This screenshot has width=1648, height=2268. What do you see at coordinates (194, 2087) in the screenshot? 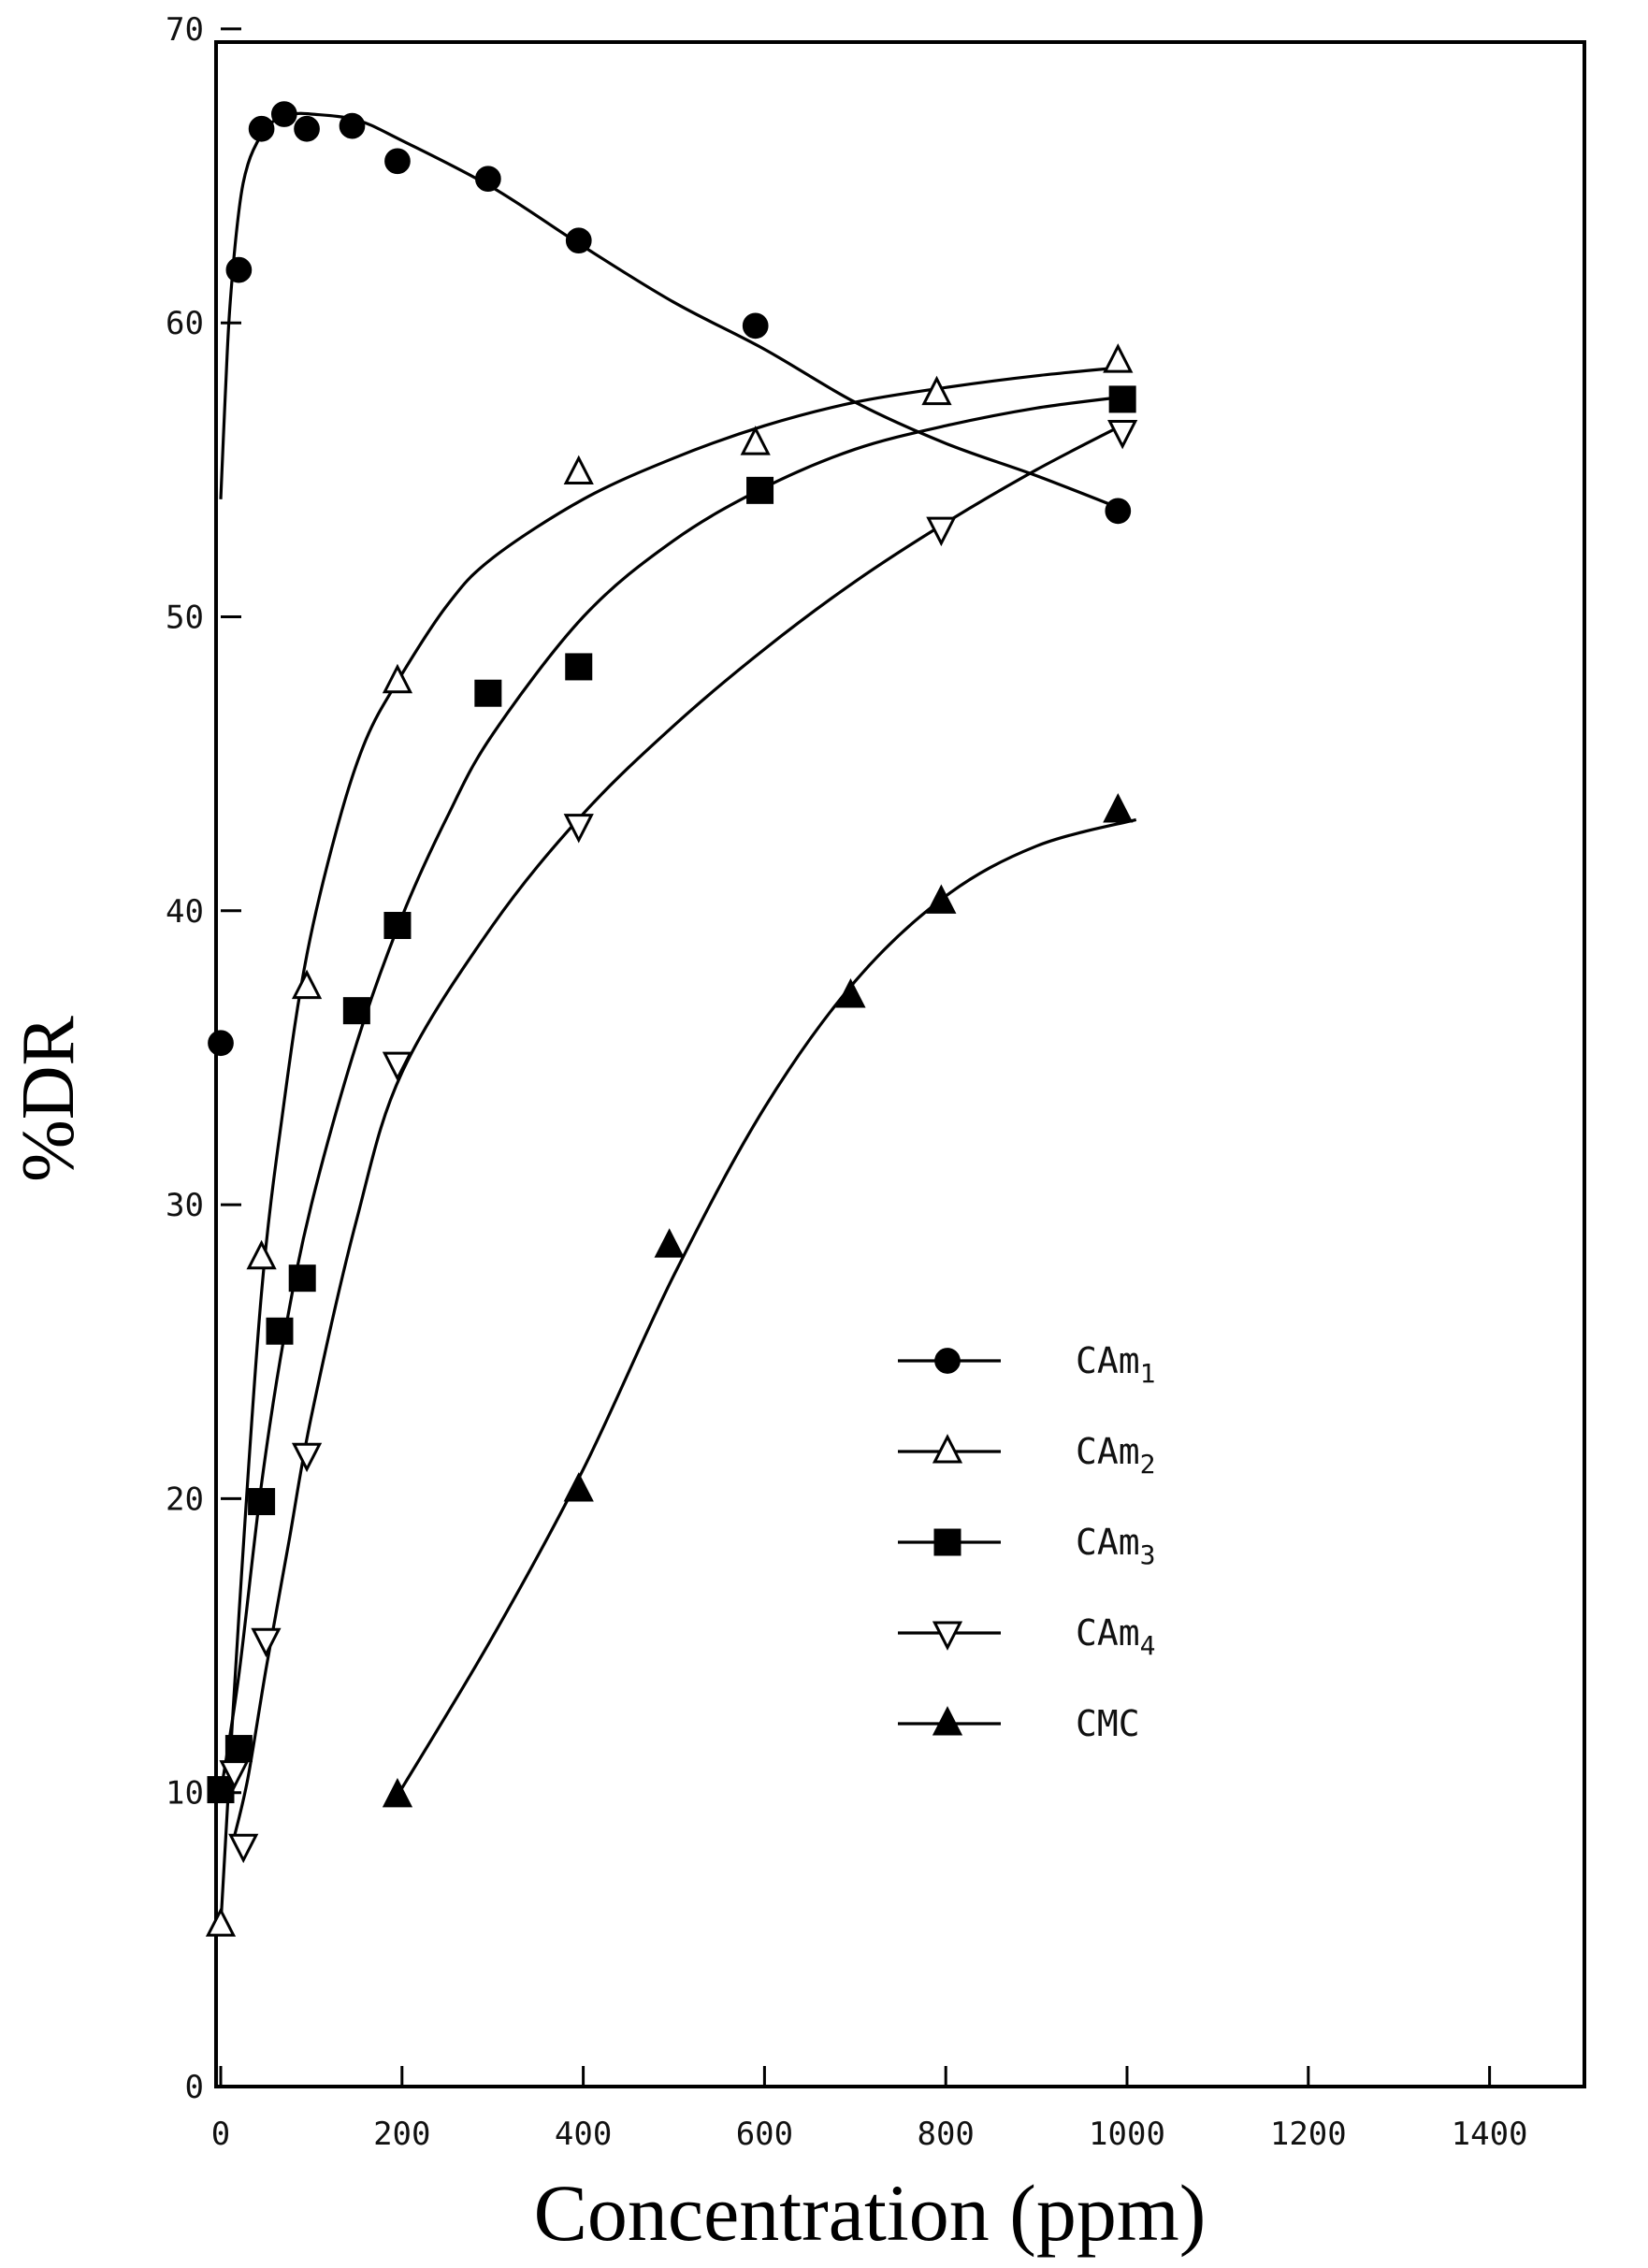
I see `y-tick-label-0: 0` at bounding box center [194, 2087].